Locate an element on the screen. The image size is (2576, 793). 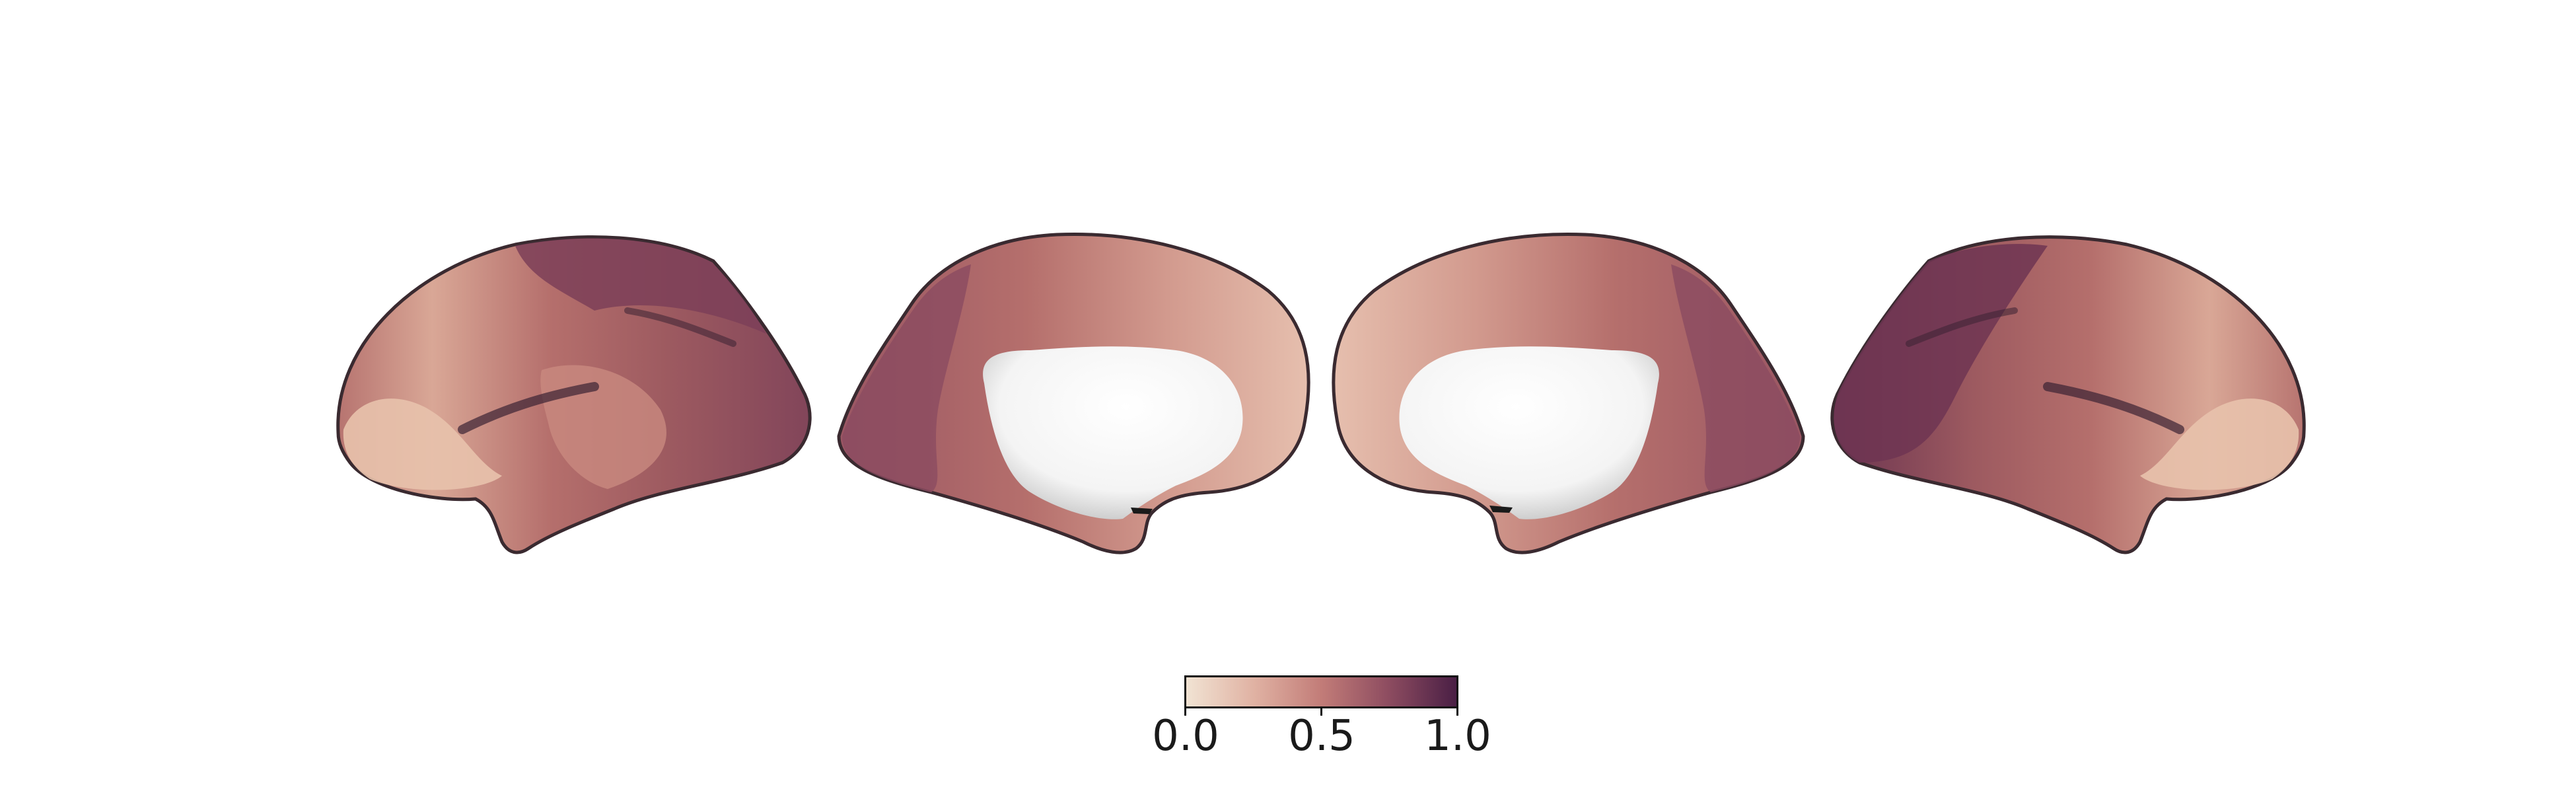
colorbar-gradient is located at coordinates (1321, 692).